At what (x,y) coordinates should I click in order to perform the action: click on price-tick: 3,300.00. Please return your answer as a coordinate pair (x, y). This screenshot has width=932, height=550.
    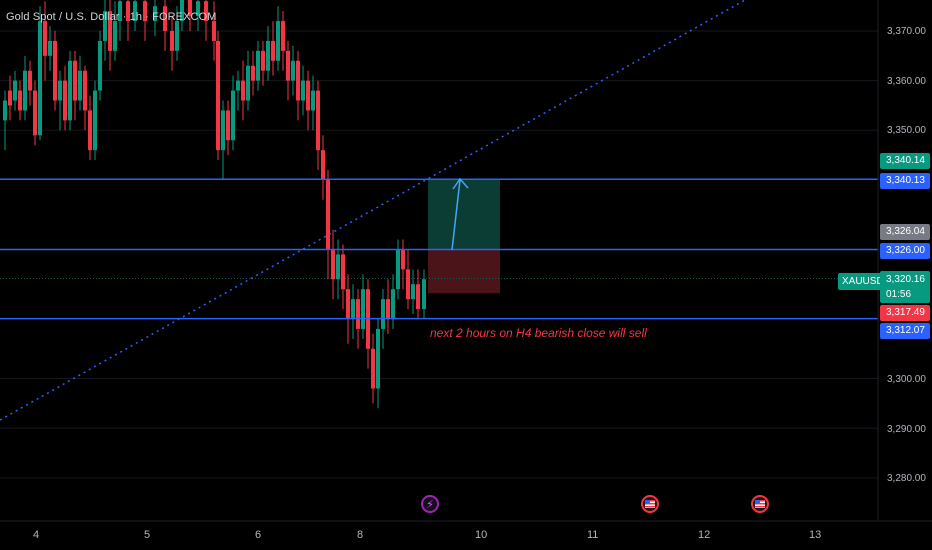
    Looking at the image, I should click on (906, 379).